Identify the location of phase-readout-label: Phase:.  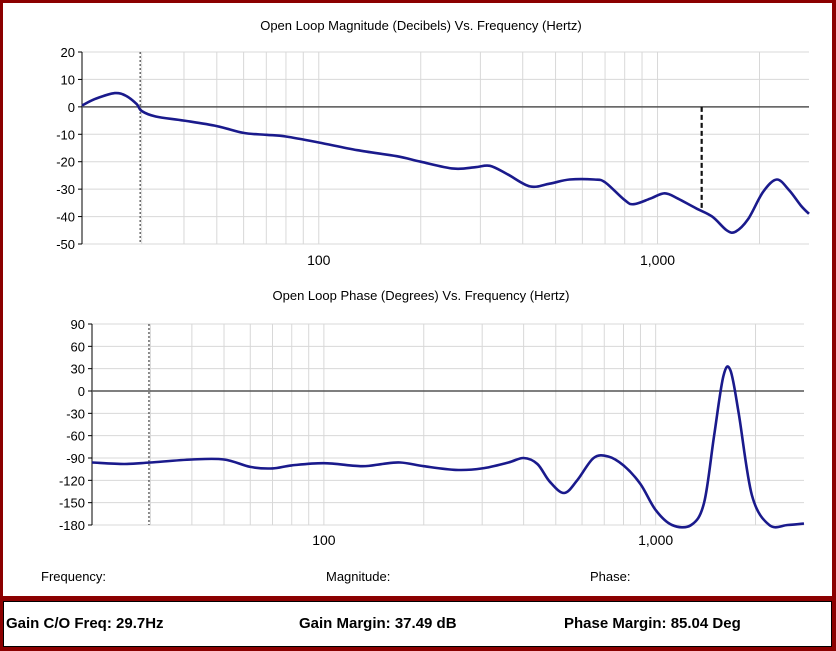
(610, 576).